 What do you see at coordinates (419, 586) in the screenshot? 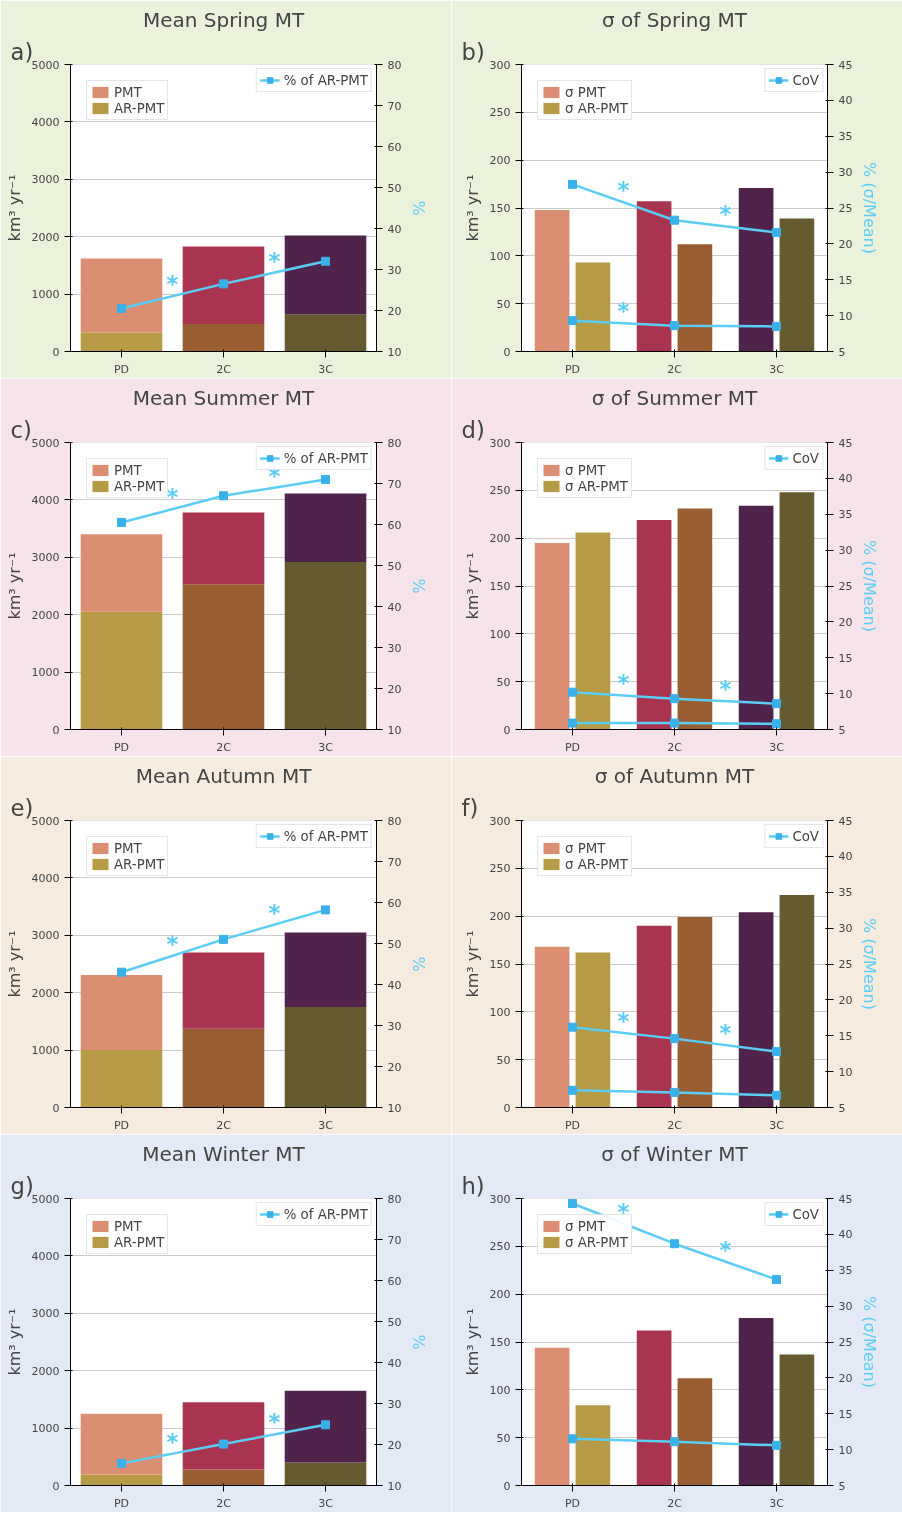
I see `y2-axis-title: %` at bounding box center [419, 586].